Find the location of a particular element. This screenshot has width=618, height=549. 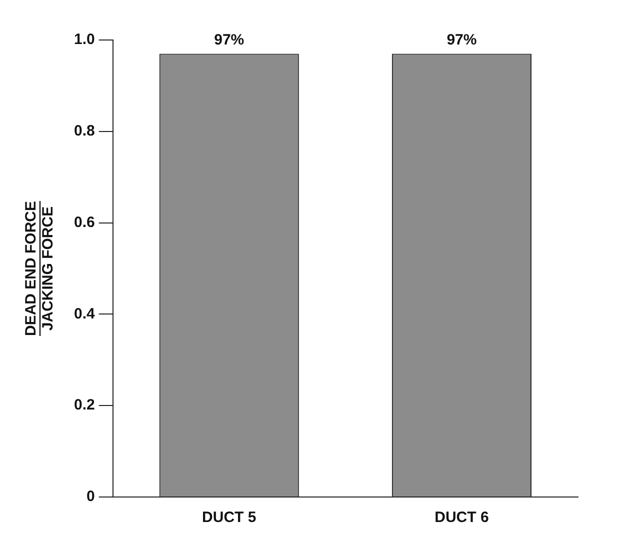

y-tick-label: 0.8 is located at coordinates (84, 131).